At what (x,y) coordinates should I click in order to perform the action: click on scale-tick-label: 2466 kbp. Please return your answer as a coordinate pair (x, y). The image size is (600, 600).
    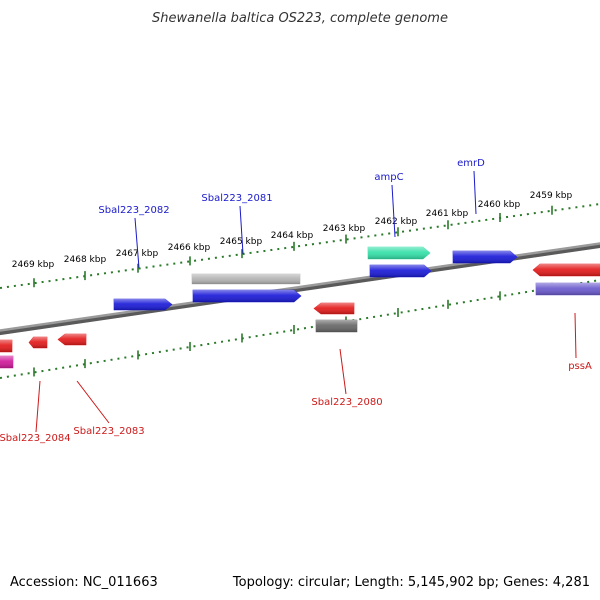
    Looking at the image, I should click on (189, 248).